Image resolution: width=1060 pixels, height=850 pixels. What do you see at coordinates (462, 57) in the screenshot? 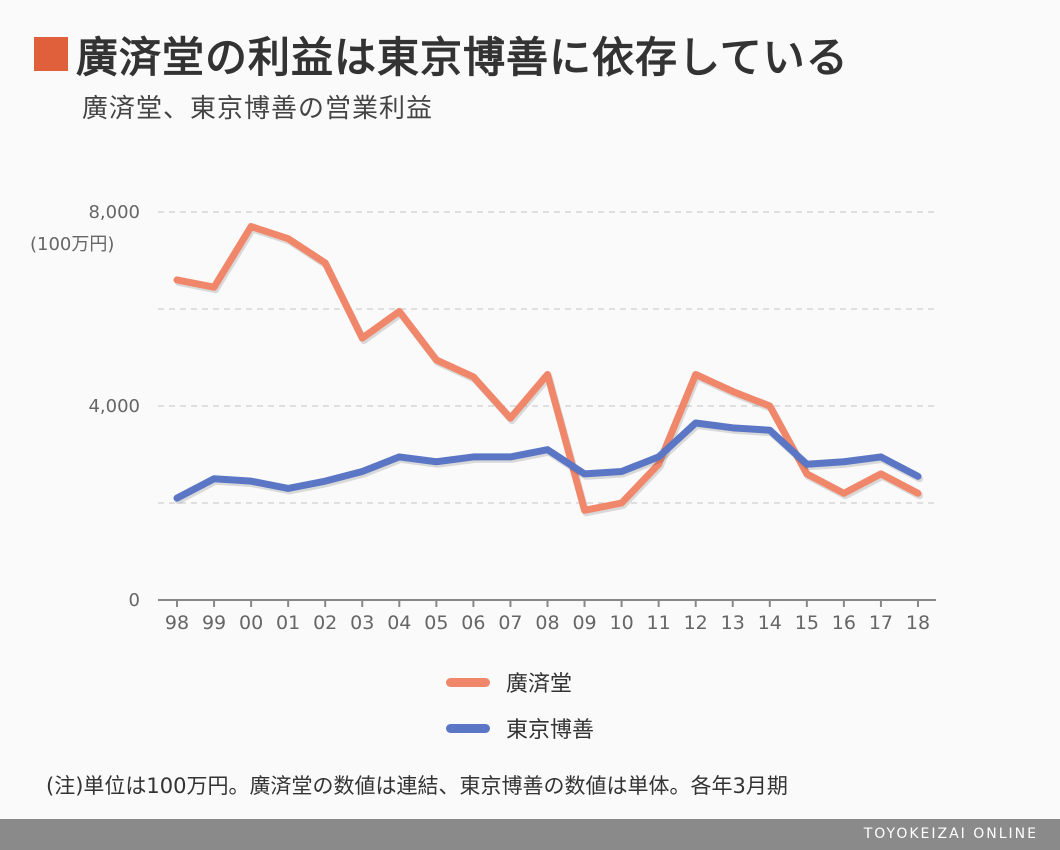
I see `chart-title: 廣済堂の利益は東京博善に依存している` at bounding box center [462, 57].